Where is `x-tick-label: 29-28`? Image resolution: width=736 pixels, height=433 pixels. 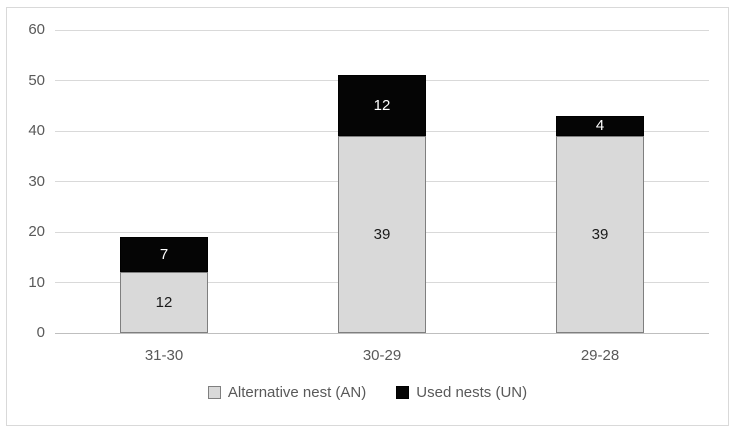 x-tick-label: 29-28 is located at coordinates (600, 355).